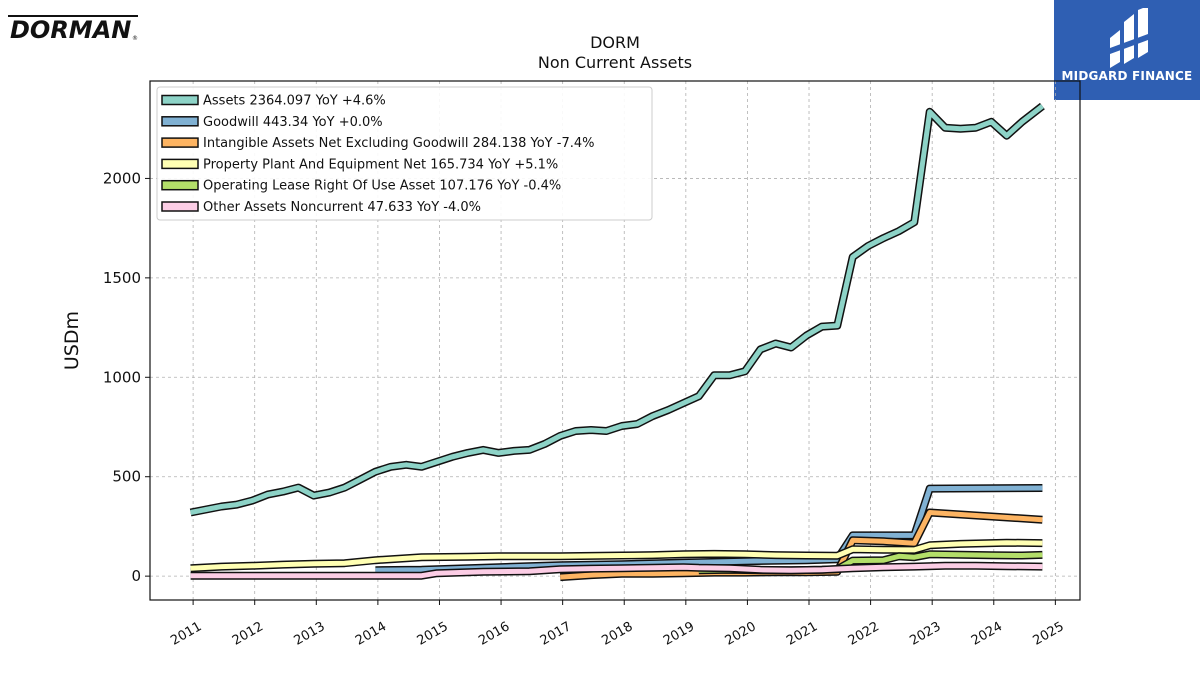 The width and height of the screenshot is (1200, 675). What do you see at coordinates (494, 634) in the screenshot?
I see `x-tick-label: 2016` at bounding box center [494, 634].